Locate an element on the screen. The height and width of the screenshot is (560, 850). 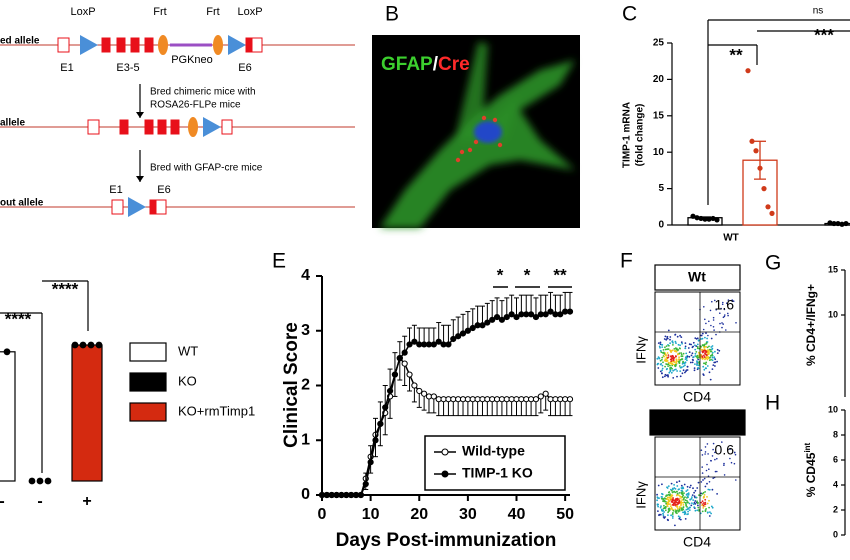
arrow-head is located at coordinates (140, 115).